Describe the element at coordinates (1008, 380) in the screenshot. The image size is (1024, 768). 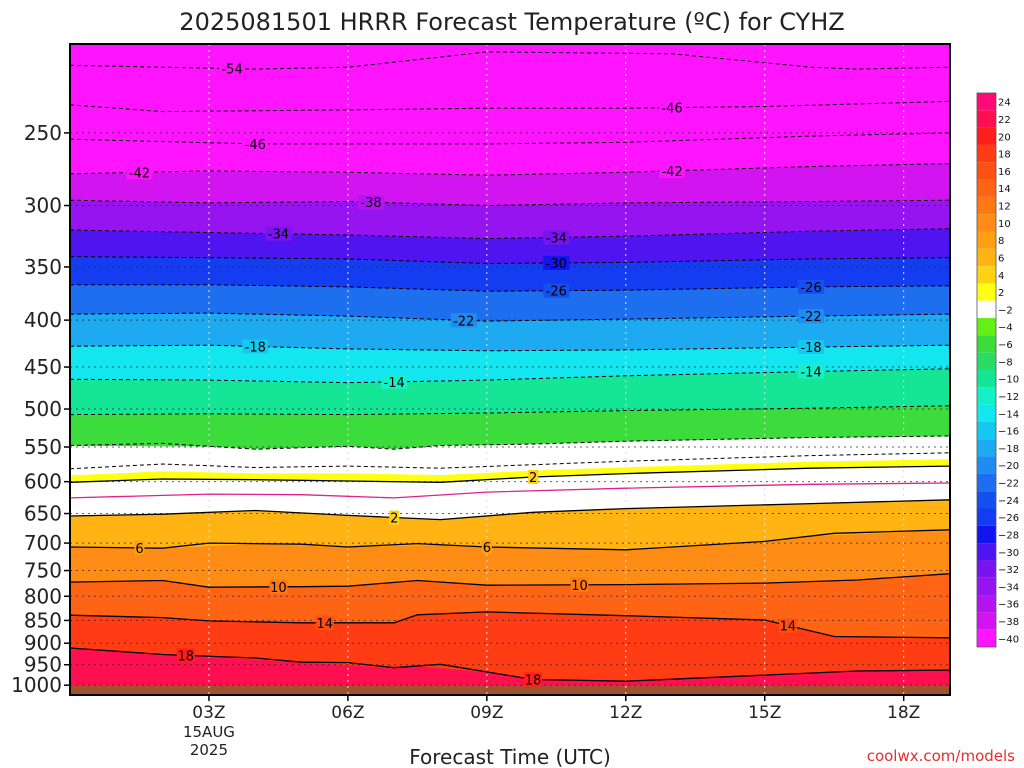
I see `colorbar-label: −10` at that location.